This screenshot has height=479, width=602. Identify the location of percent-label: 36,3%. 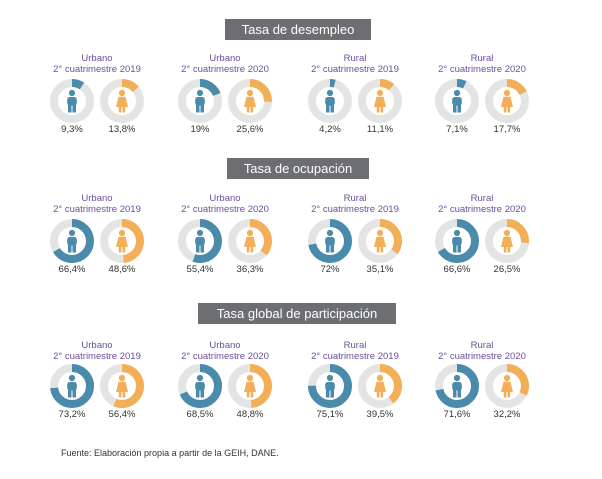
(250, 269).